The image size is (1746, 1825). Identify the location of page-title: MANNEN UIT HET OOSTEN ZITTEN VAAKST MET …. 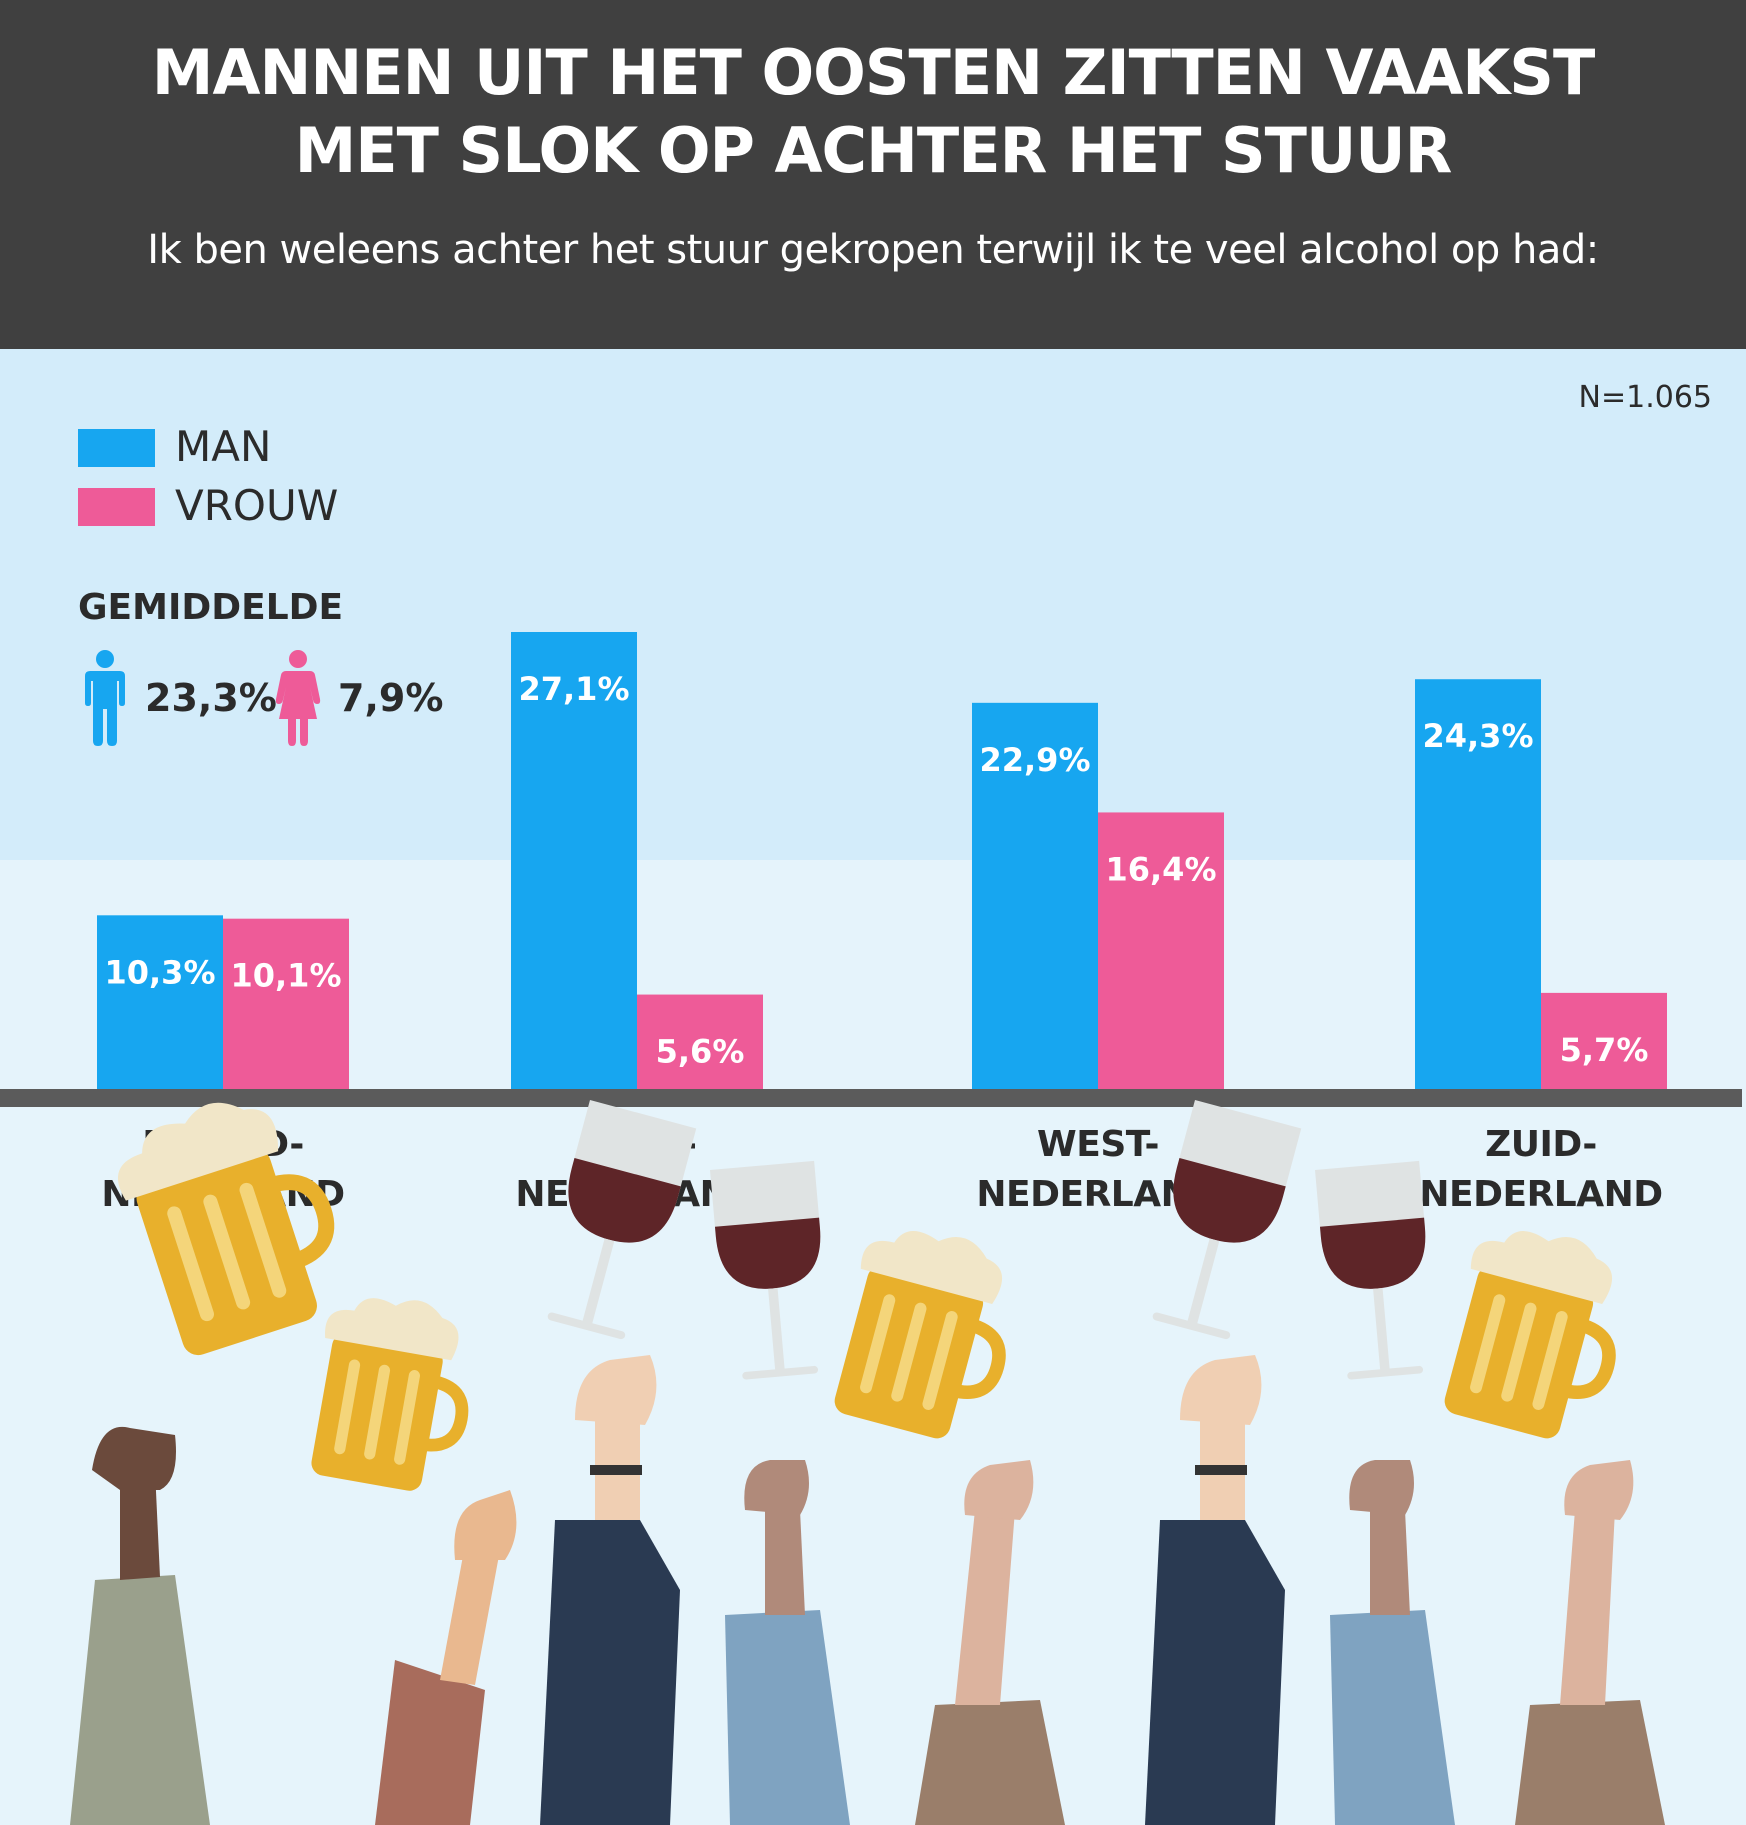
(873, 112).